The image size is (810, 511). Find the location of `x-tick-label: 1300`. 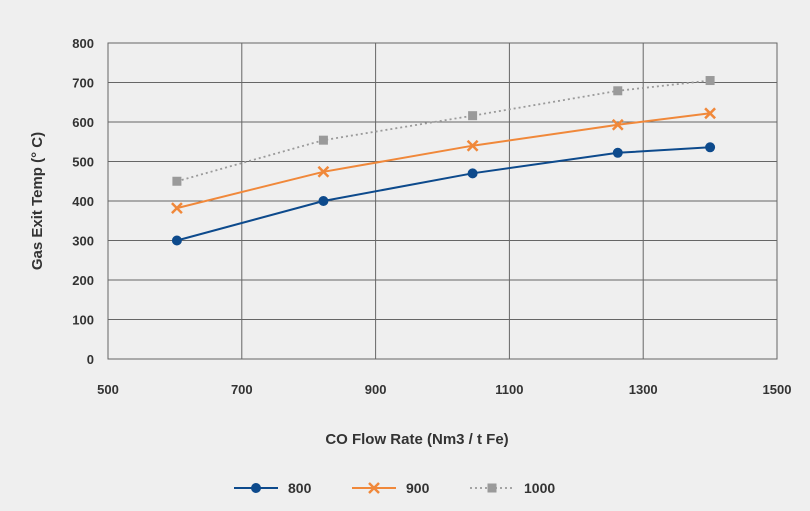

x-tick-label: 1300 is located at coordinates (643, 389).